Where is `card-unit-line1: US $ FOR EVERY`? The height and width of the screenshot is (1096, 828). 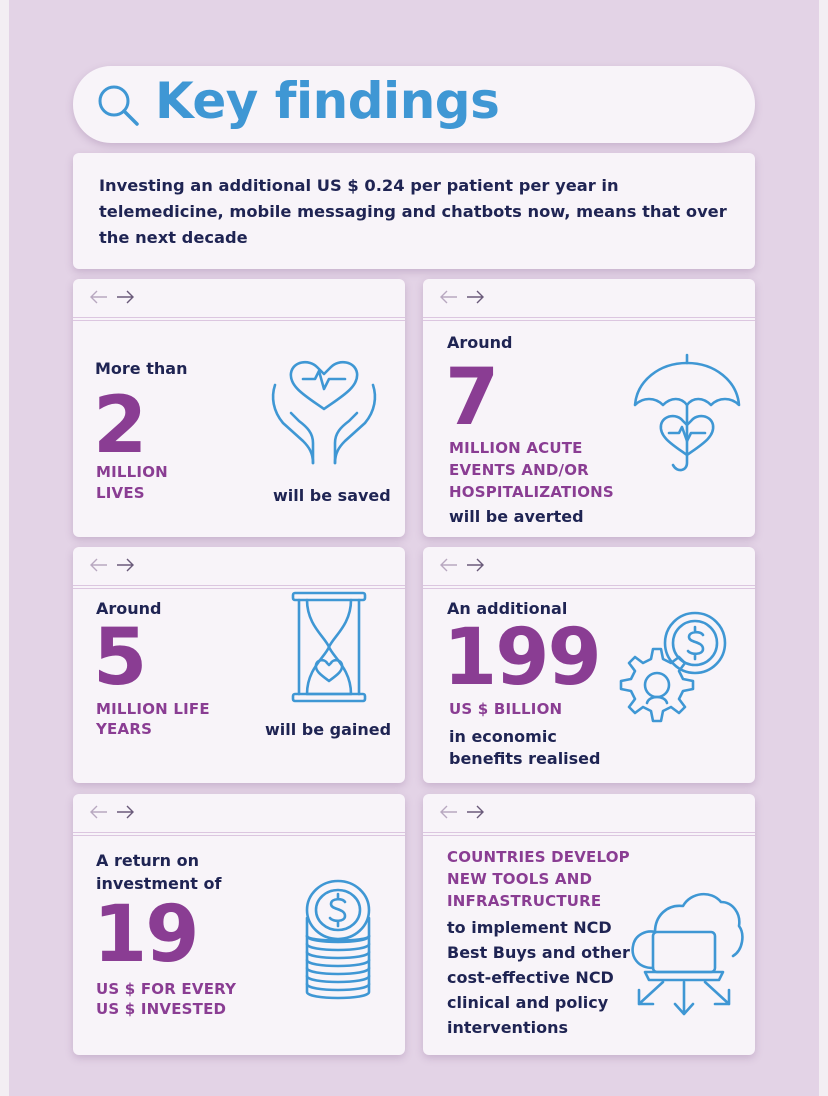
card-unit-line1: US $ FOR EVERY is located at coordinates (166, 989).